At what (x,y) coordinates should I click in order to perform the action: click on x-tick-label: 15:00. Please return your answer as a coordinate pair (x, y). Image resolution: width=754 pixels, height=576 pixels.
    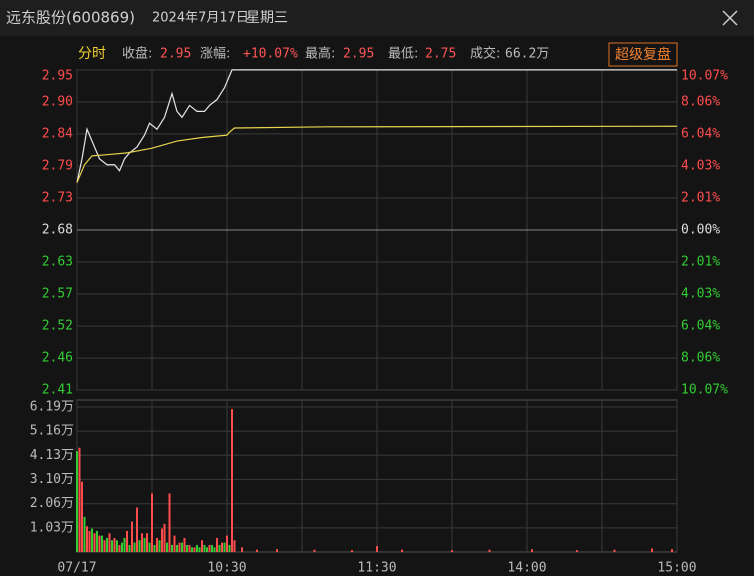
    Looking at the image, I should click on (676, 568).